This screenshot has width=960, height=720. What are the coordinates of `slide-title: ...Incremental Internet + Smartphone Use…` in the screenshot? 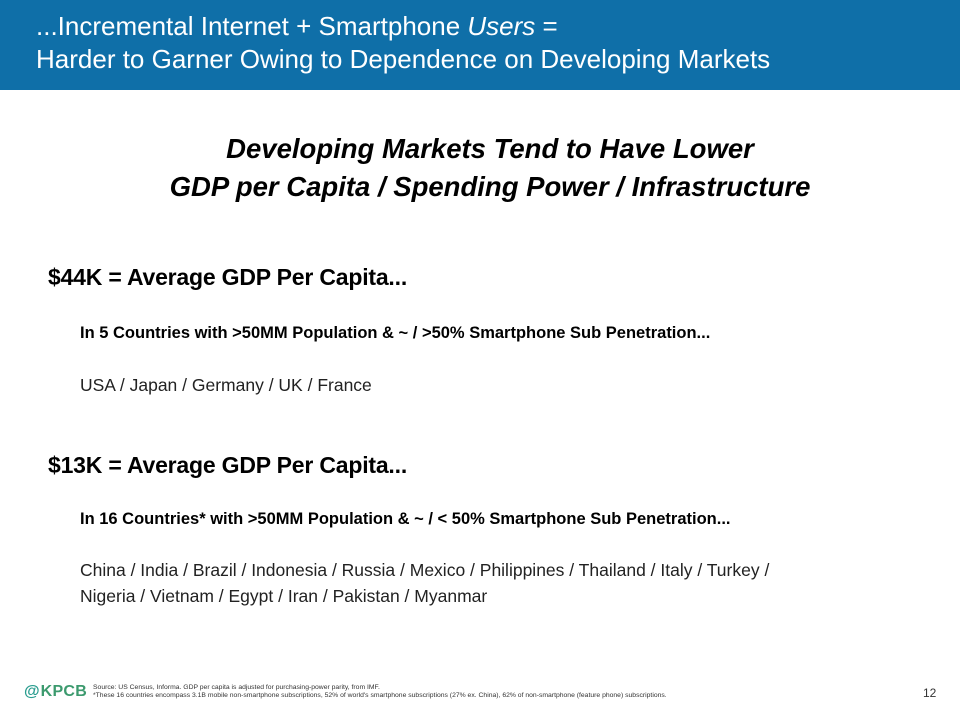 It's located at (493, 43).